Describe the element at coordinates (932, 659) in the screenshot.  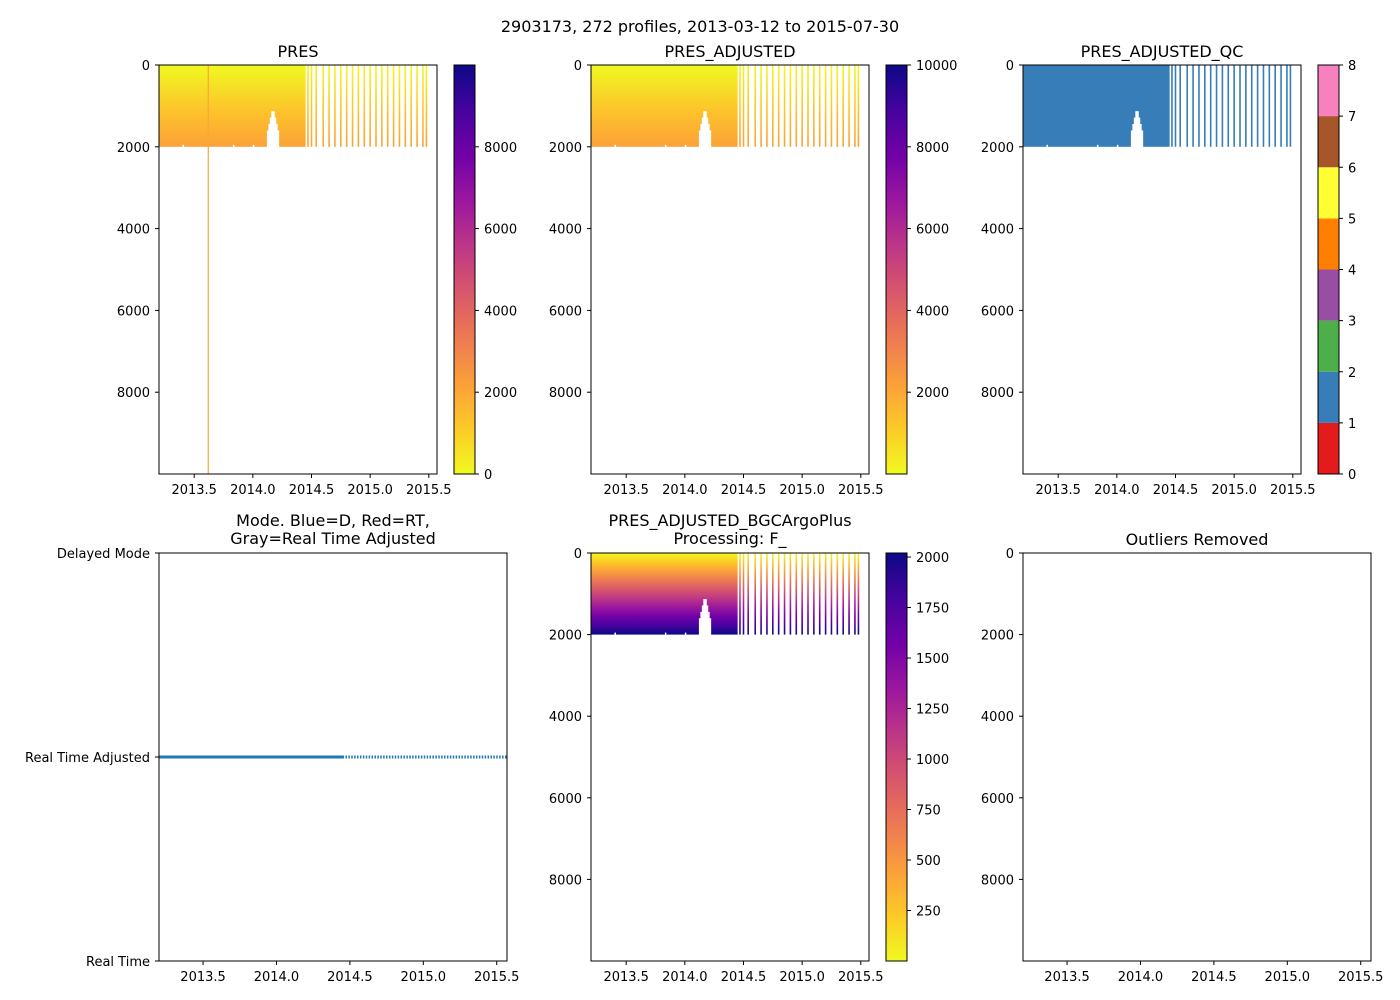
I see `colorbar-tick-label: 1500` at that location.